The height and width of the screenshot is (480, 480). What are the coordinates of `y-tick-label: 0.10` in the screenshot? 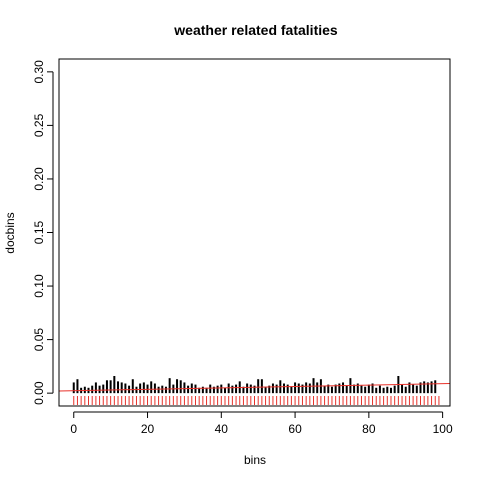 It's located at (39, 286).